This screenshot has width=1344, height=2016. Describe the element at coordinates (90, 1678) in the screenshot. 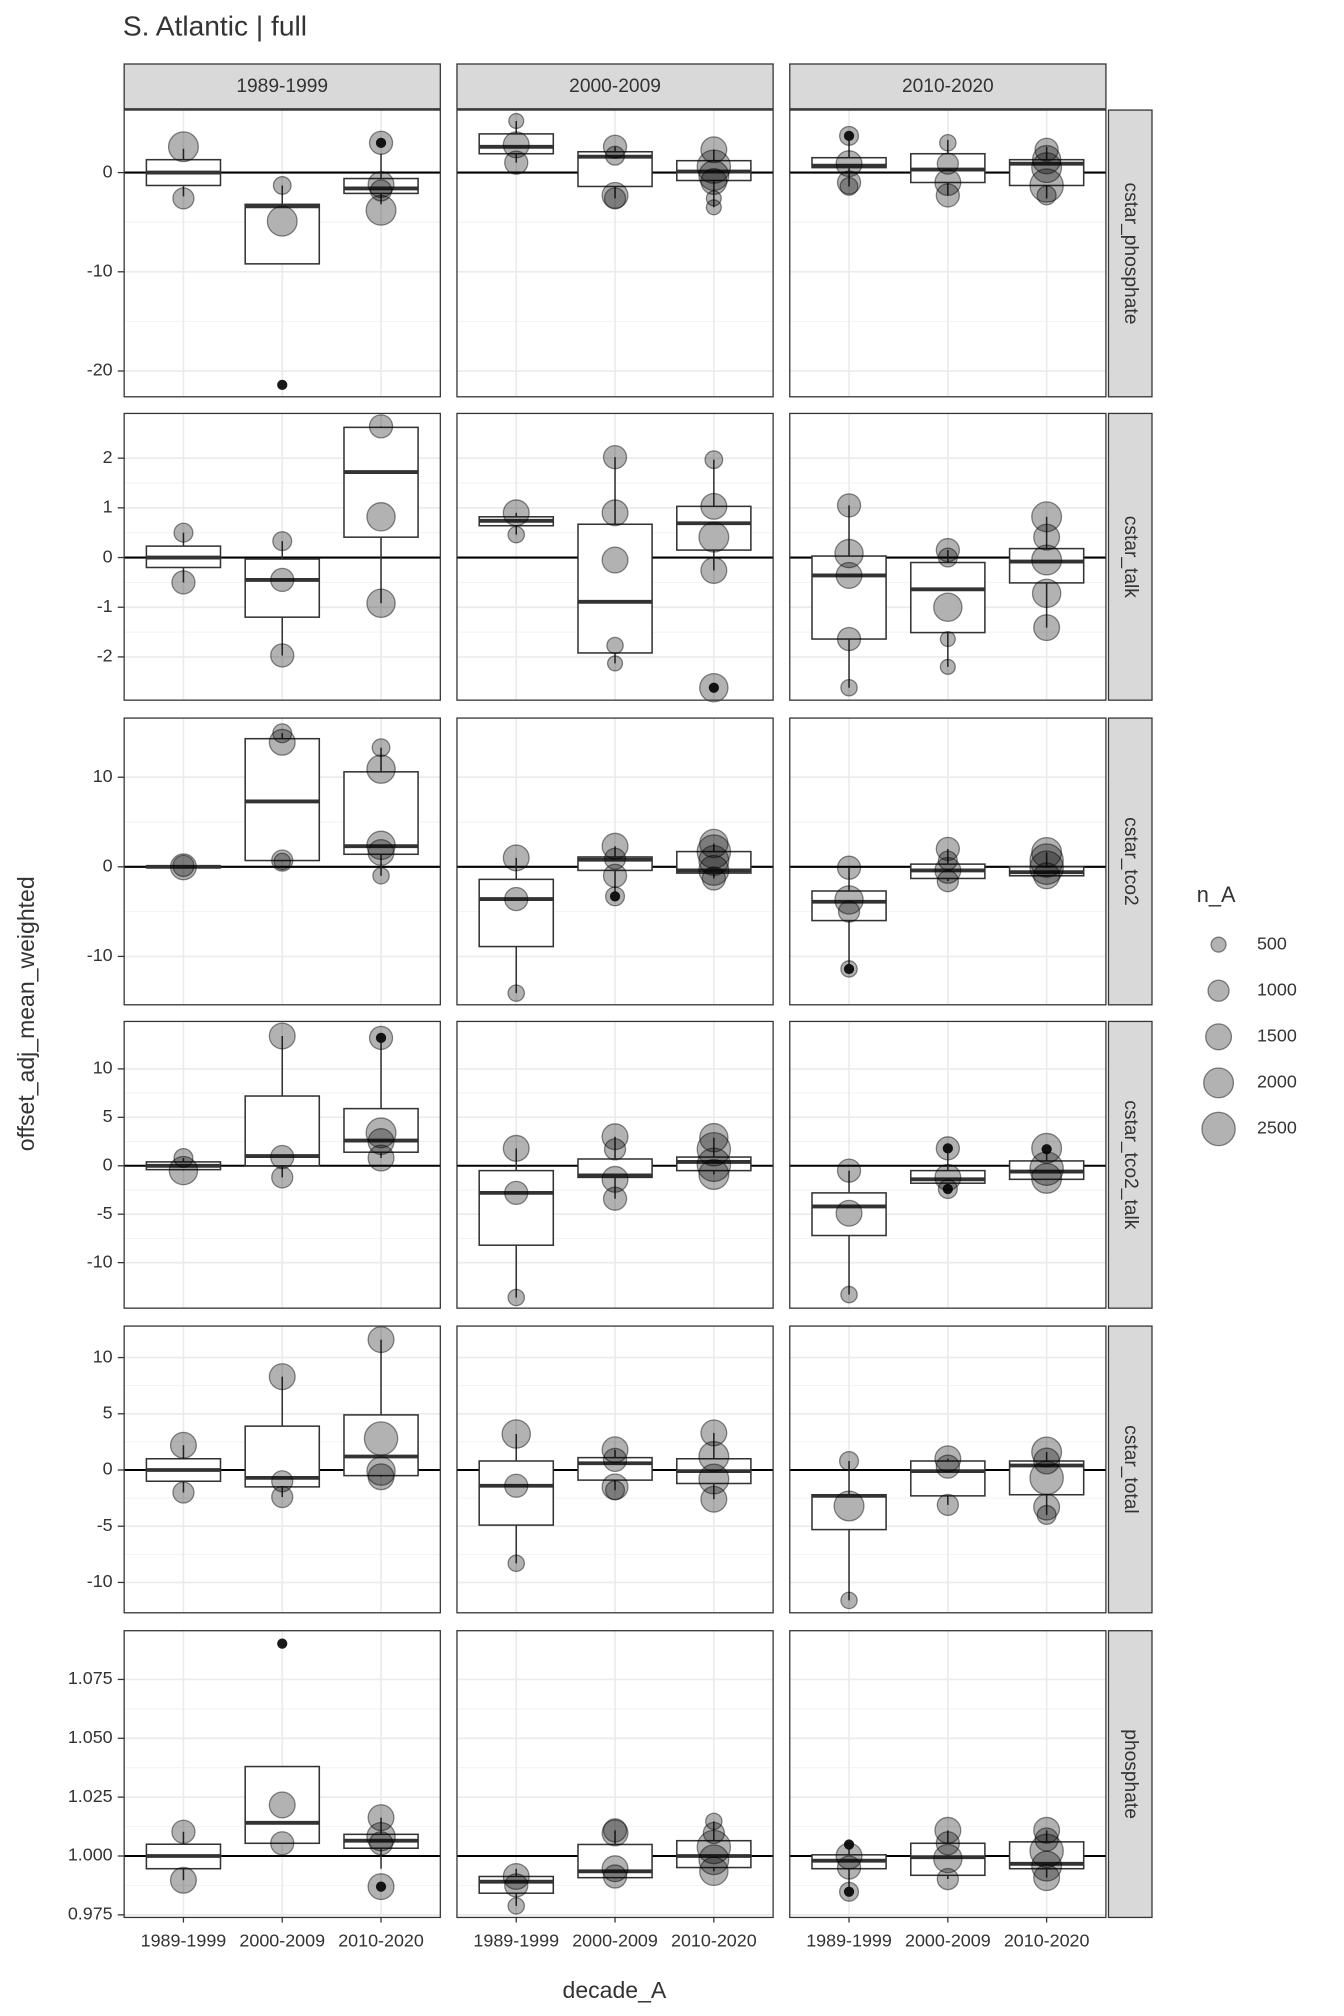

I see `y-tick-label: 1.075` at that location.